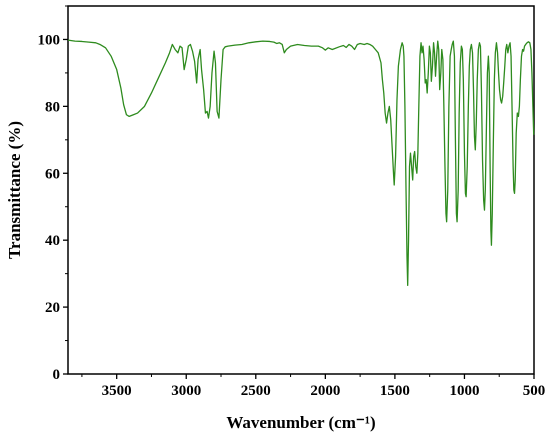 This screenshot has height=438, width=550. I want to click on x-axis-ticks: 3500 3000 2500 2000 1500 1000 500, so click(313, 386).